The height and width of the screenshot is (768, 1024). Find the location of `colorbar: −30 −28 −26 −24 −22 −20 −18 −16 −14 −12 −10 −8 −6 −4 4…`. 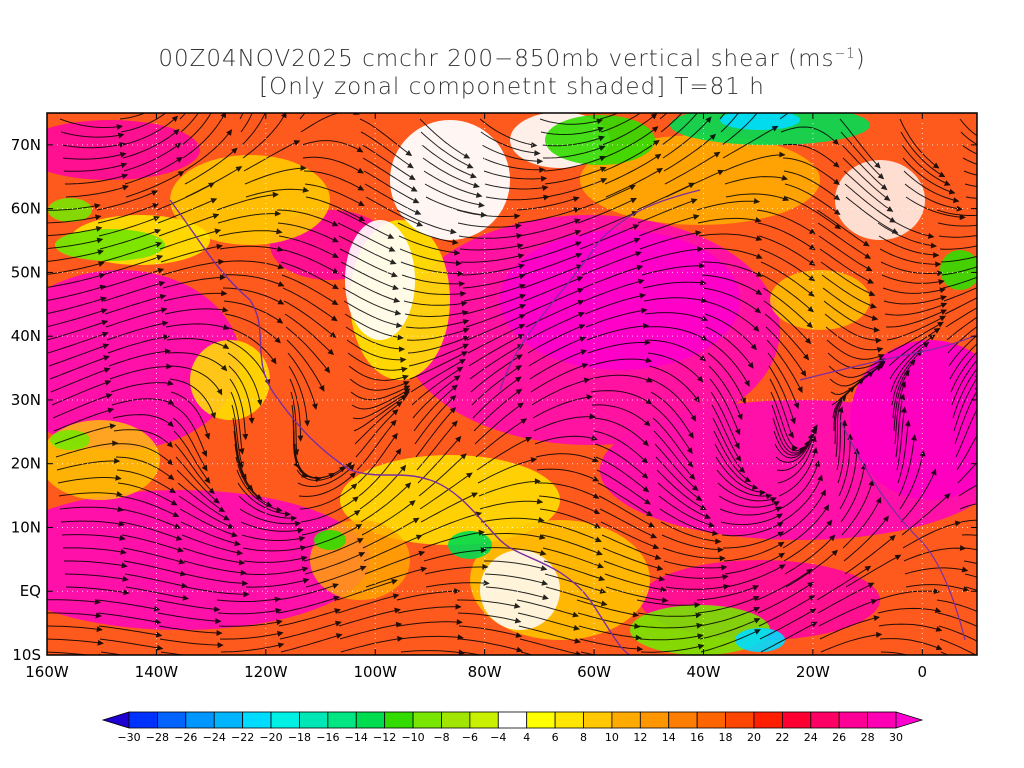

colorbar: −30 −28 −26 −24 −22 −20 −18 −16 −14 −12 −10 −8 −6 −4 4… is located at coordinates (512, 727).